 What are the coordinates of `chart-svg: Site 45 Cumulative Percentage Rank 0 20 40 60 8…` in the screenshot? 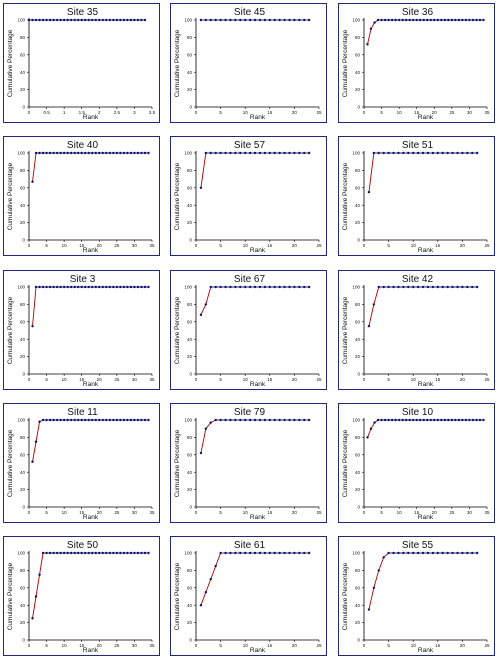 It's located at (248, 64).